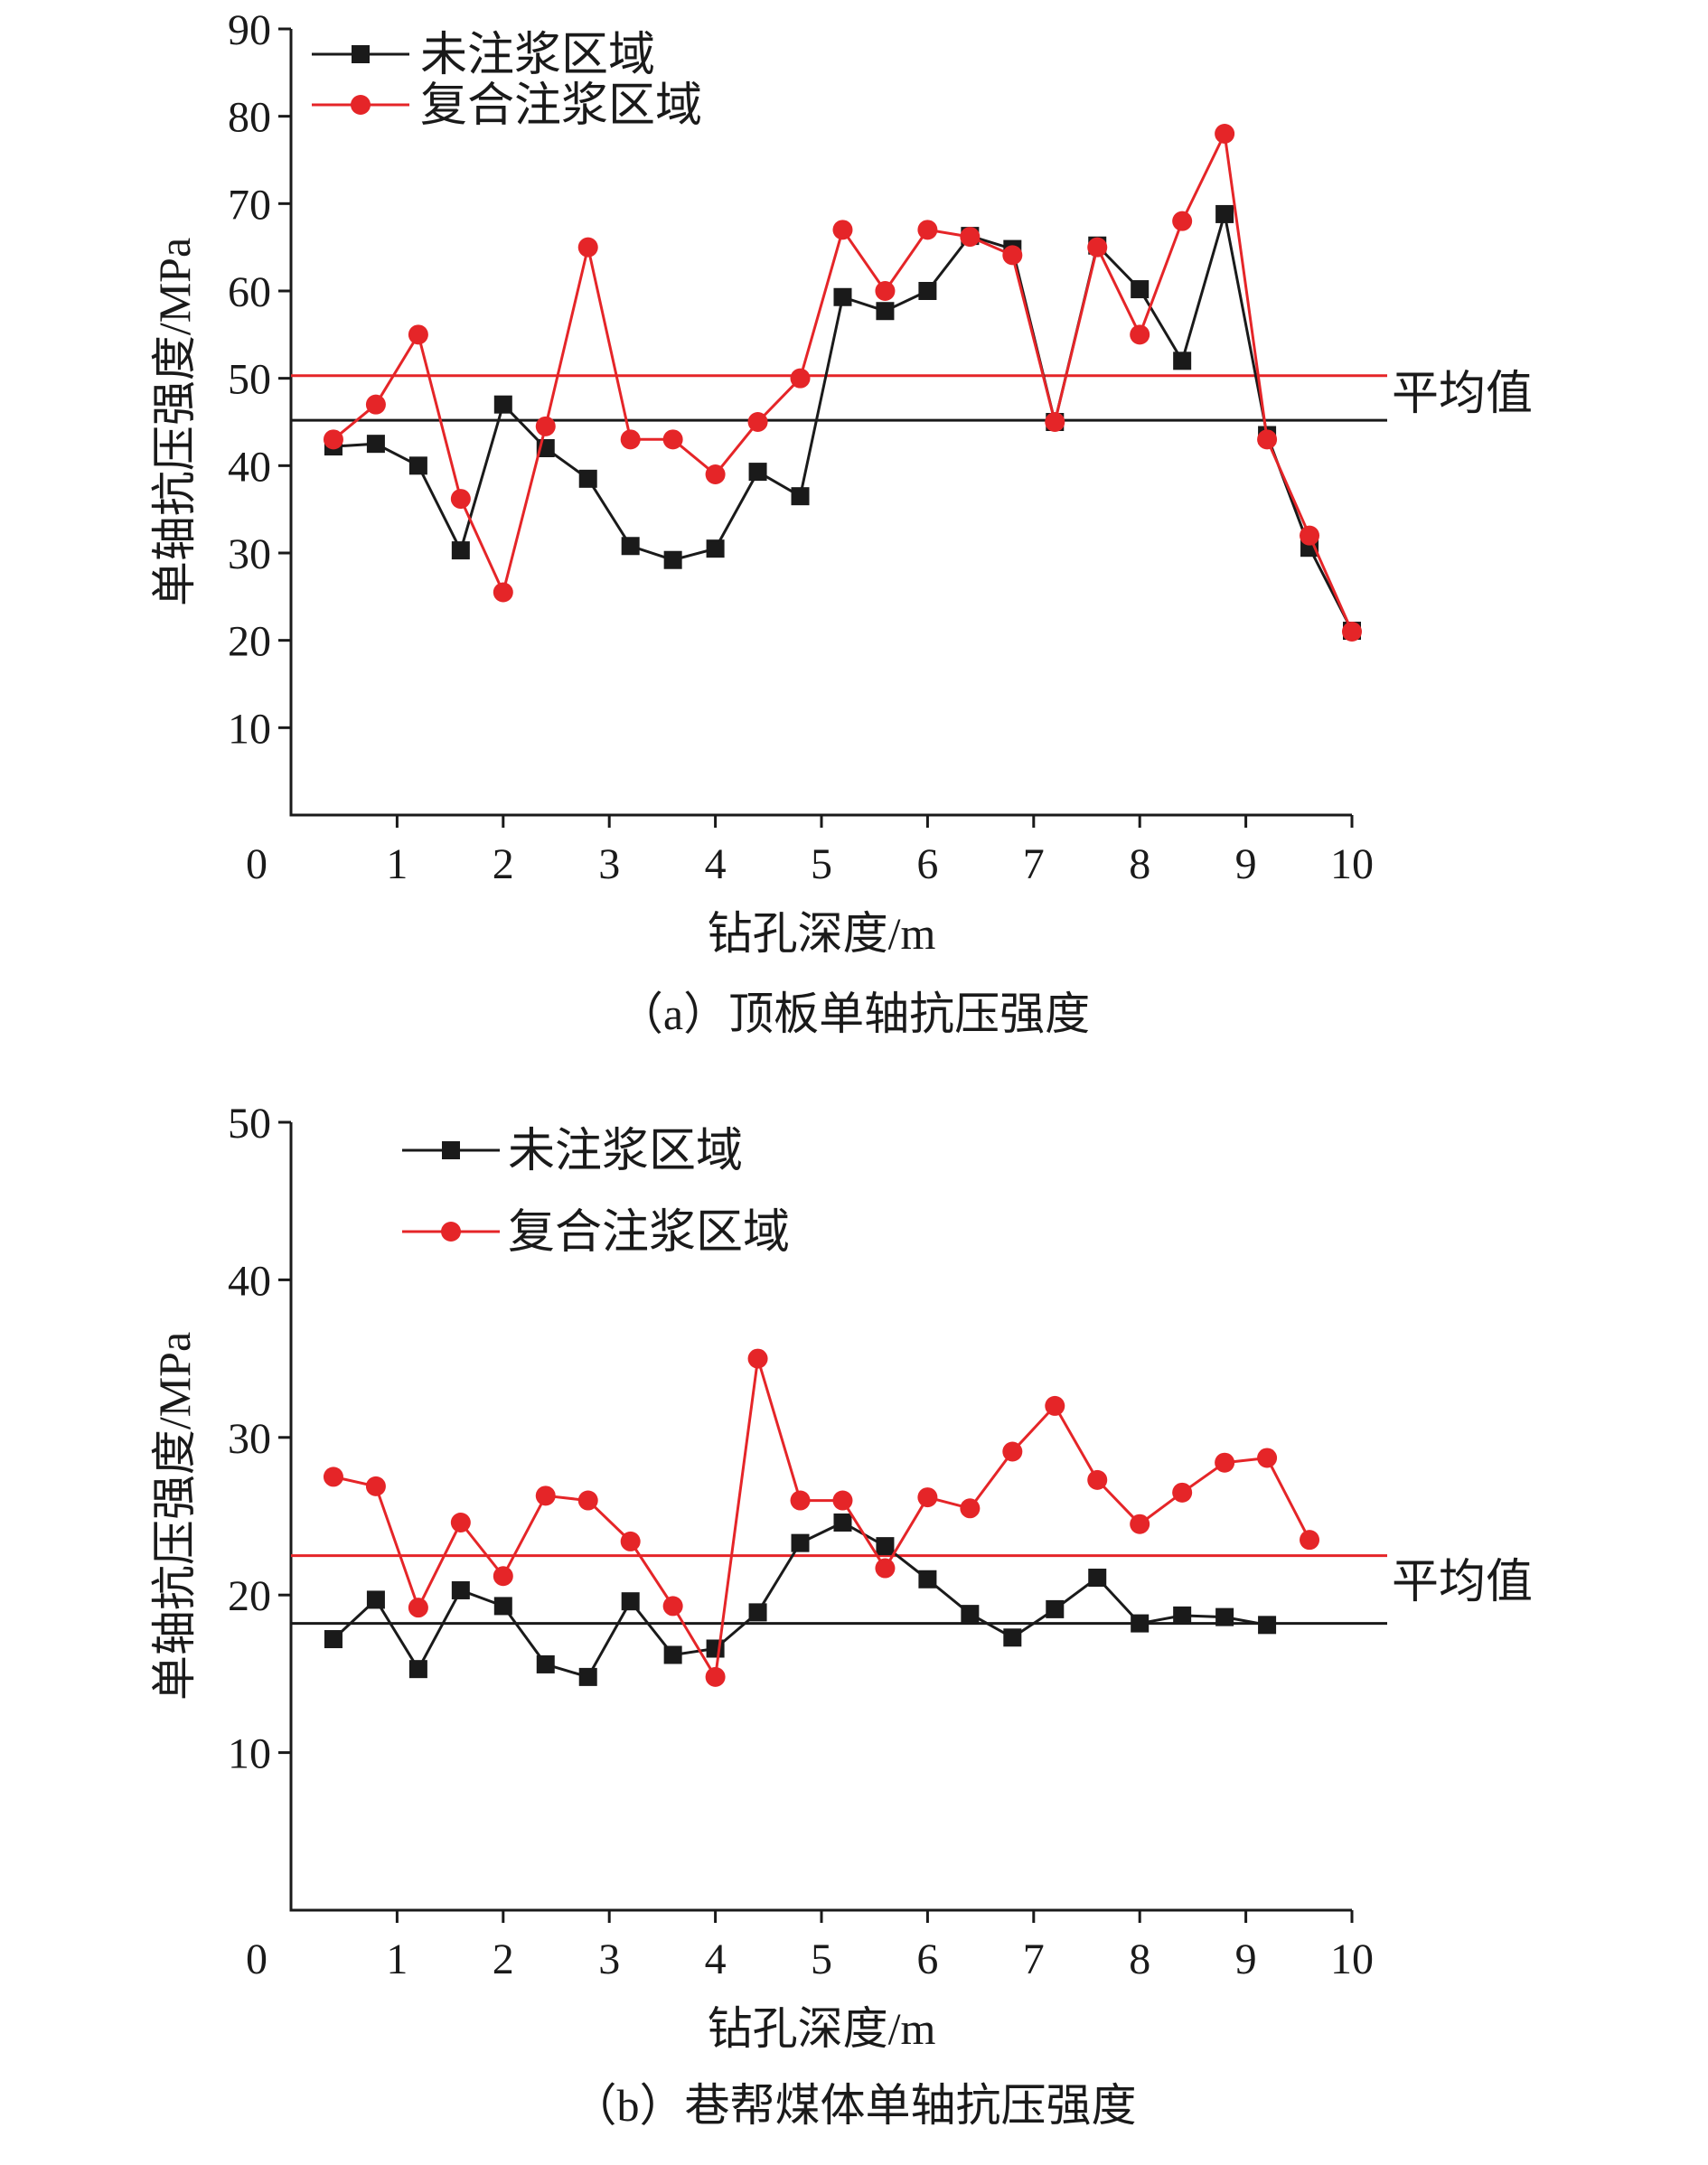 This screenshot has height=2165, width=1708. Describe the element at coordinates (249, 380) in the screenshot. I see `y-tick-label: 50` at that location.